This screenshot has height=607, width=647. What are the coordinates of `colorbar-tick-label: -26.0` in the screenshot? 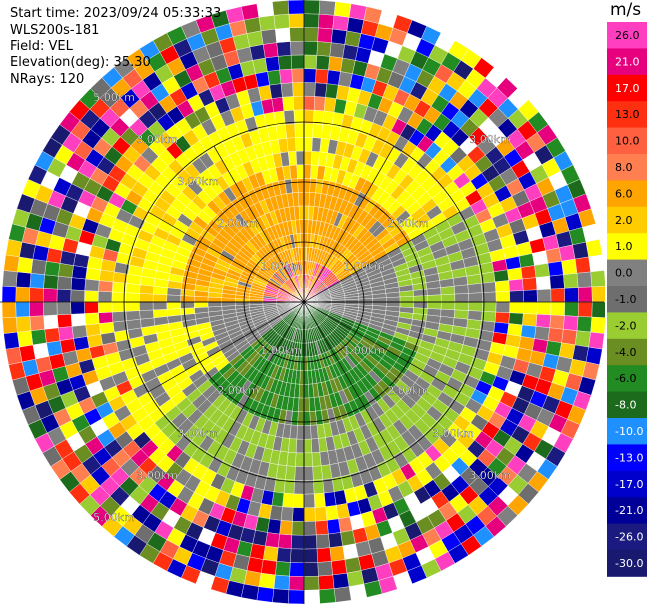 It's located at (629, 537).